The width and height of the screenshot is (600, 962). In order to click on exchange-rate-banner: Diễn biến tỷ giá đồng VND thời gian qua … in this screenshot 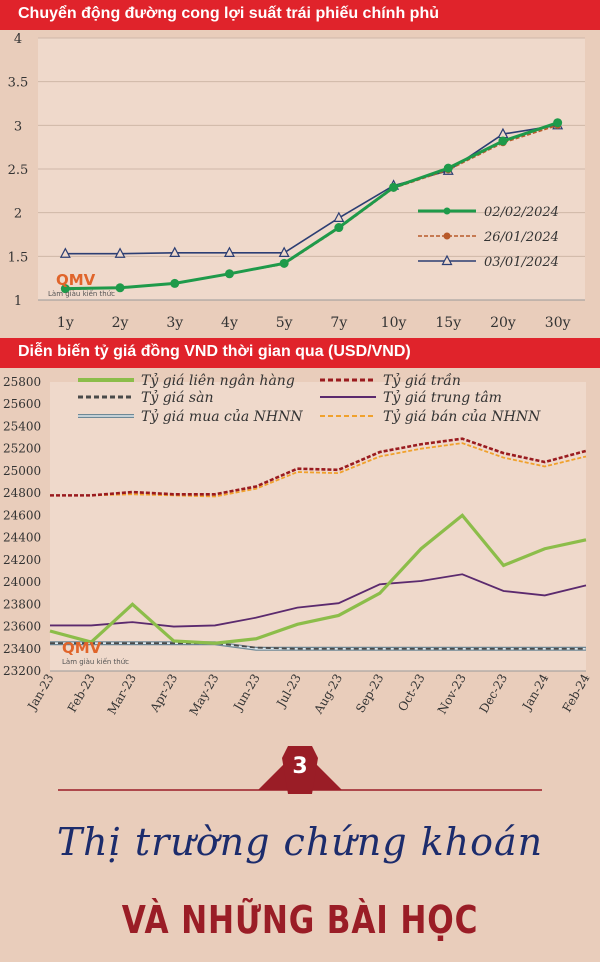, I will do `click(300, 353)`.